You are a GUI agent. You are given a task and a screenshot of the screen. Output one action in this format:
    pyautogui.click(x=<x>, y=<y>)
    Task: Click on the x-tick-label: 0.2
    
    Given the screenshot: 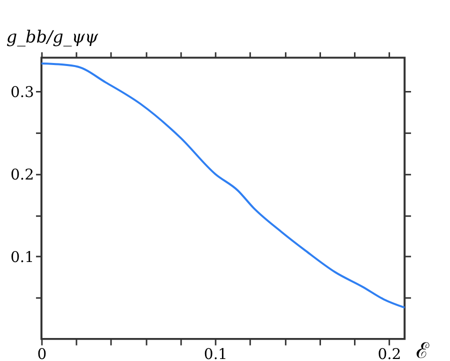 What is the action you would take?
    pyautogui.click(x=390, y=353)
    